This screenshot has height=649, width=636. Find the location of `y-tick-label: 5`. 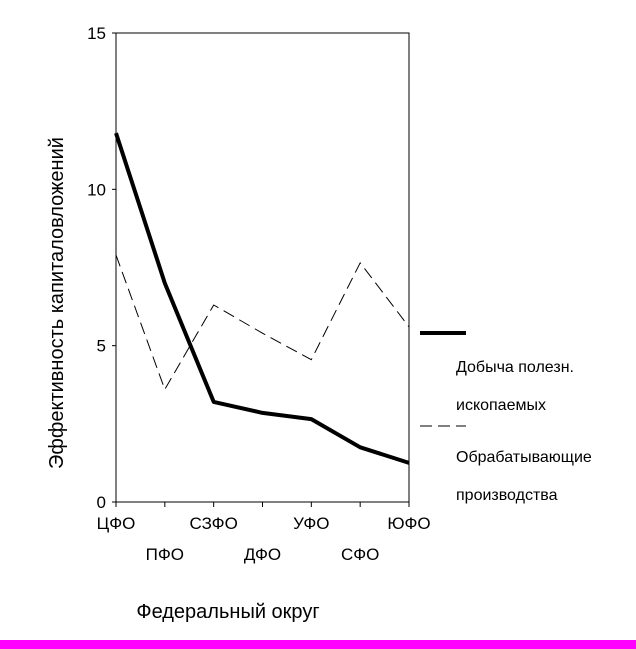

y-tick-label: 5 is located at coordinates (101, 346).